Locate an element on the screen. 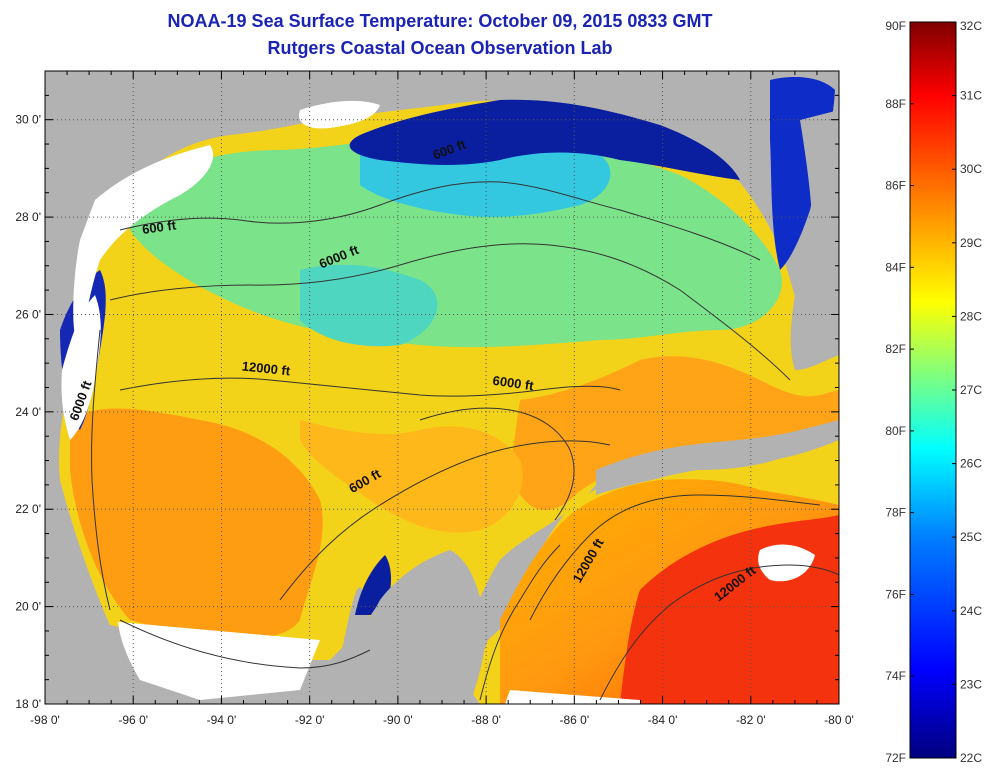 The height and width of the screenshot is (770, 992). y-tick-label: 26 0' is located at coordinates (28, 314).